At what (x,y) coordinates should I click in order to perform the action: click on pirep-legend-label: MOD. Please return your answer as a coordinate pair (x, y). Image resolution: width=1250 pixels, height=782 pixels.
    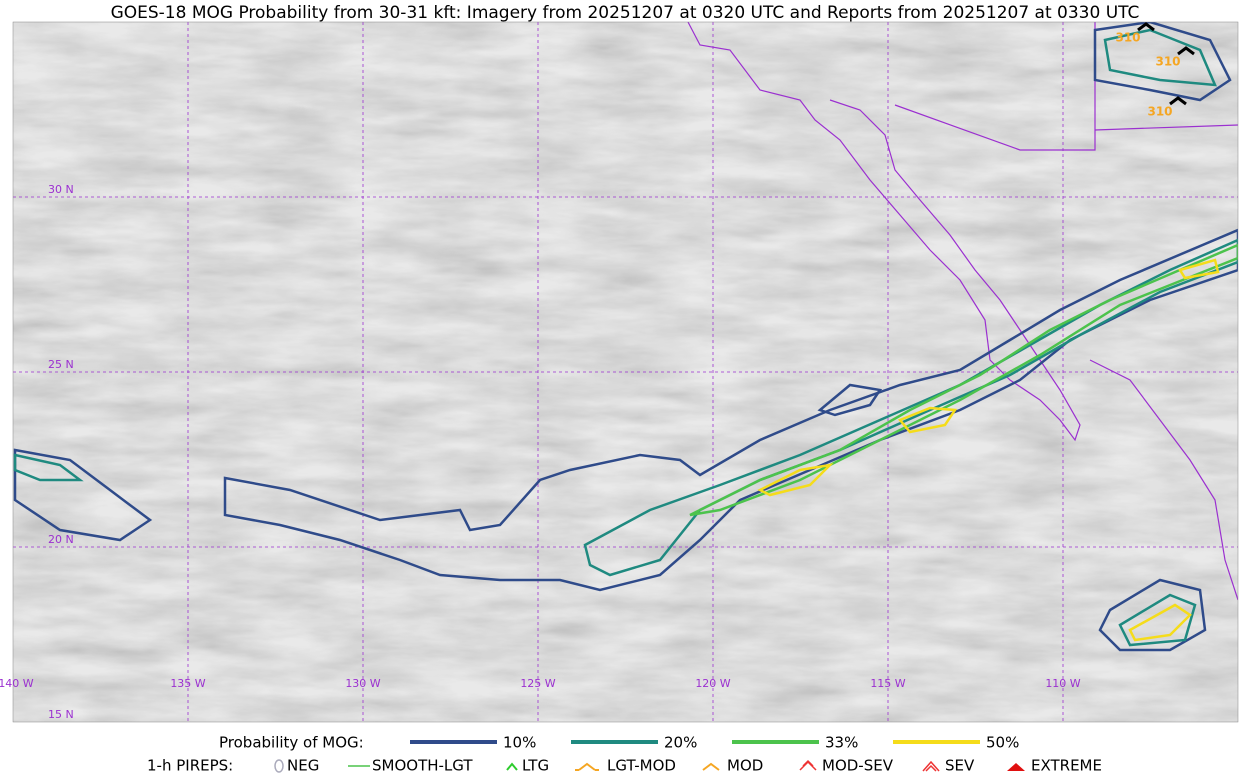
    Looking at the image, I should click on (745, 766).